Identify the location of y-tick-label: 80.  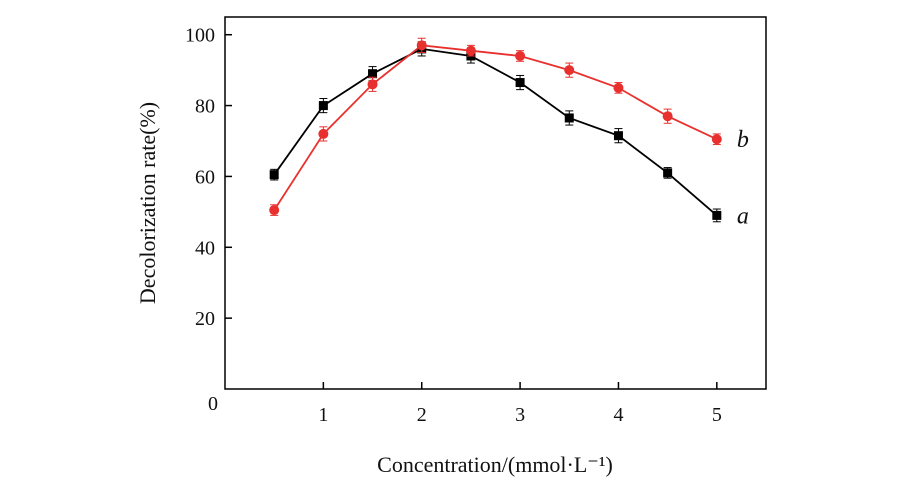
(205, 107).